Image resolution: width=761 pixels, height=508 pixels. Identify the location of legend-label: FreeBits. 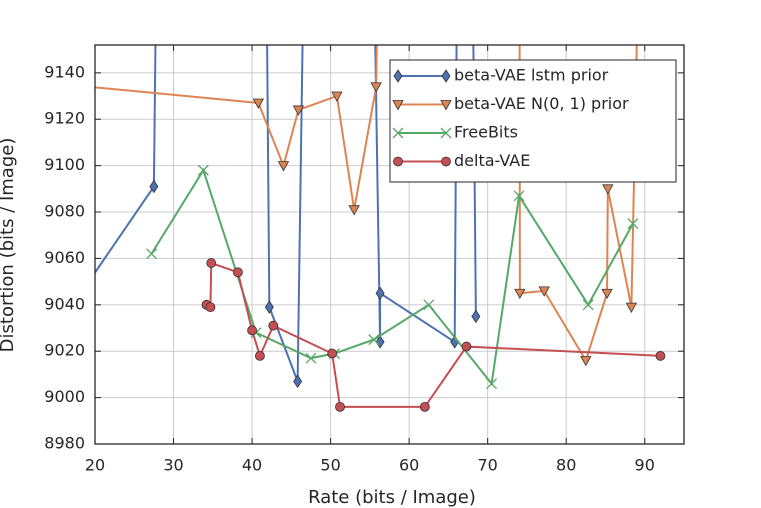
(486, 132).